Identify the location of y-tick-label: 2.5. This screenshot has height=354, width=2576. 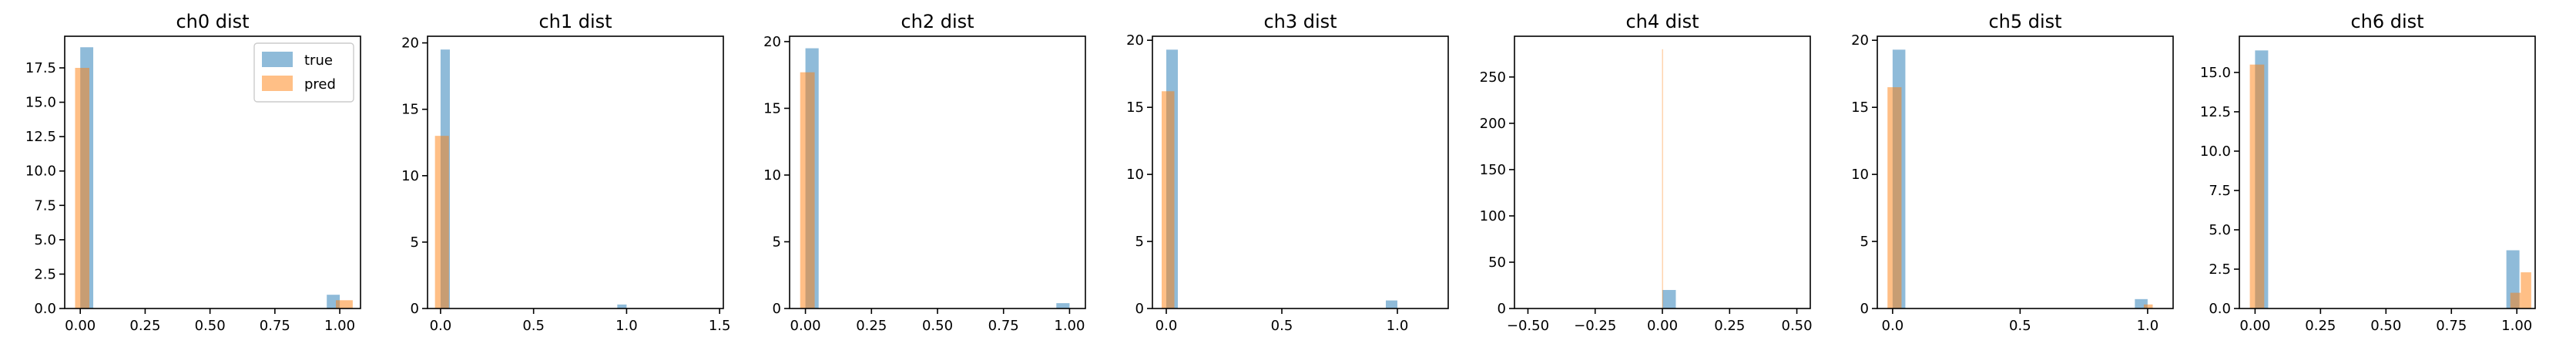
(2220, 269).